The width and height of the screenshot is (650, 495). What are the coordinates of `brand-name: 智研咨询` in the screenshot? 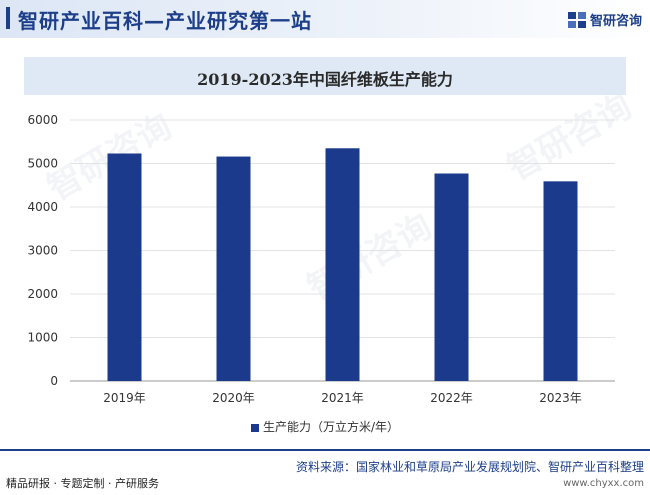 It's located at (615, 21).